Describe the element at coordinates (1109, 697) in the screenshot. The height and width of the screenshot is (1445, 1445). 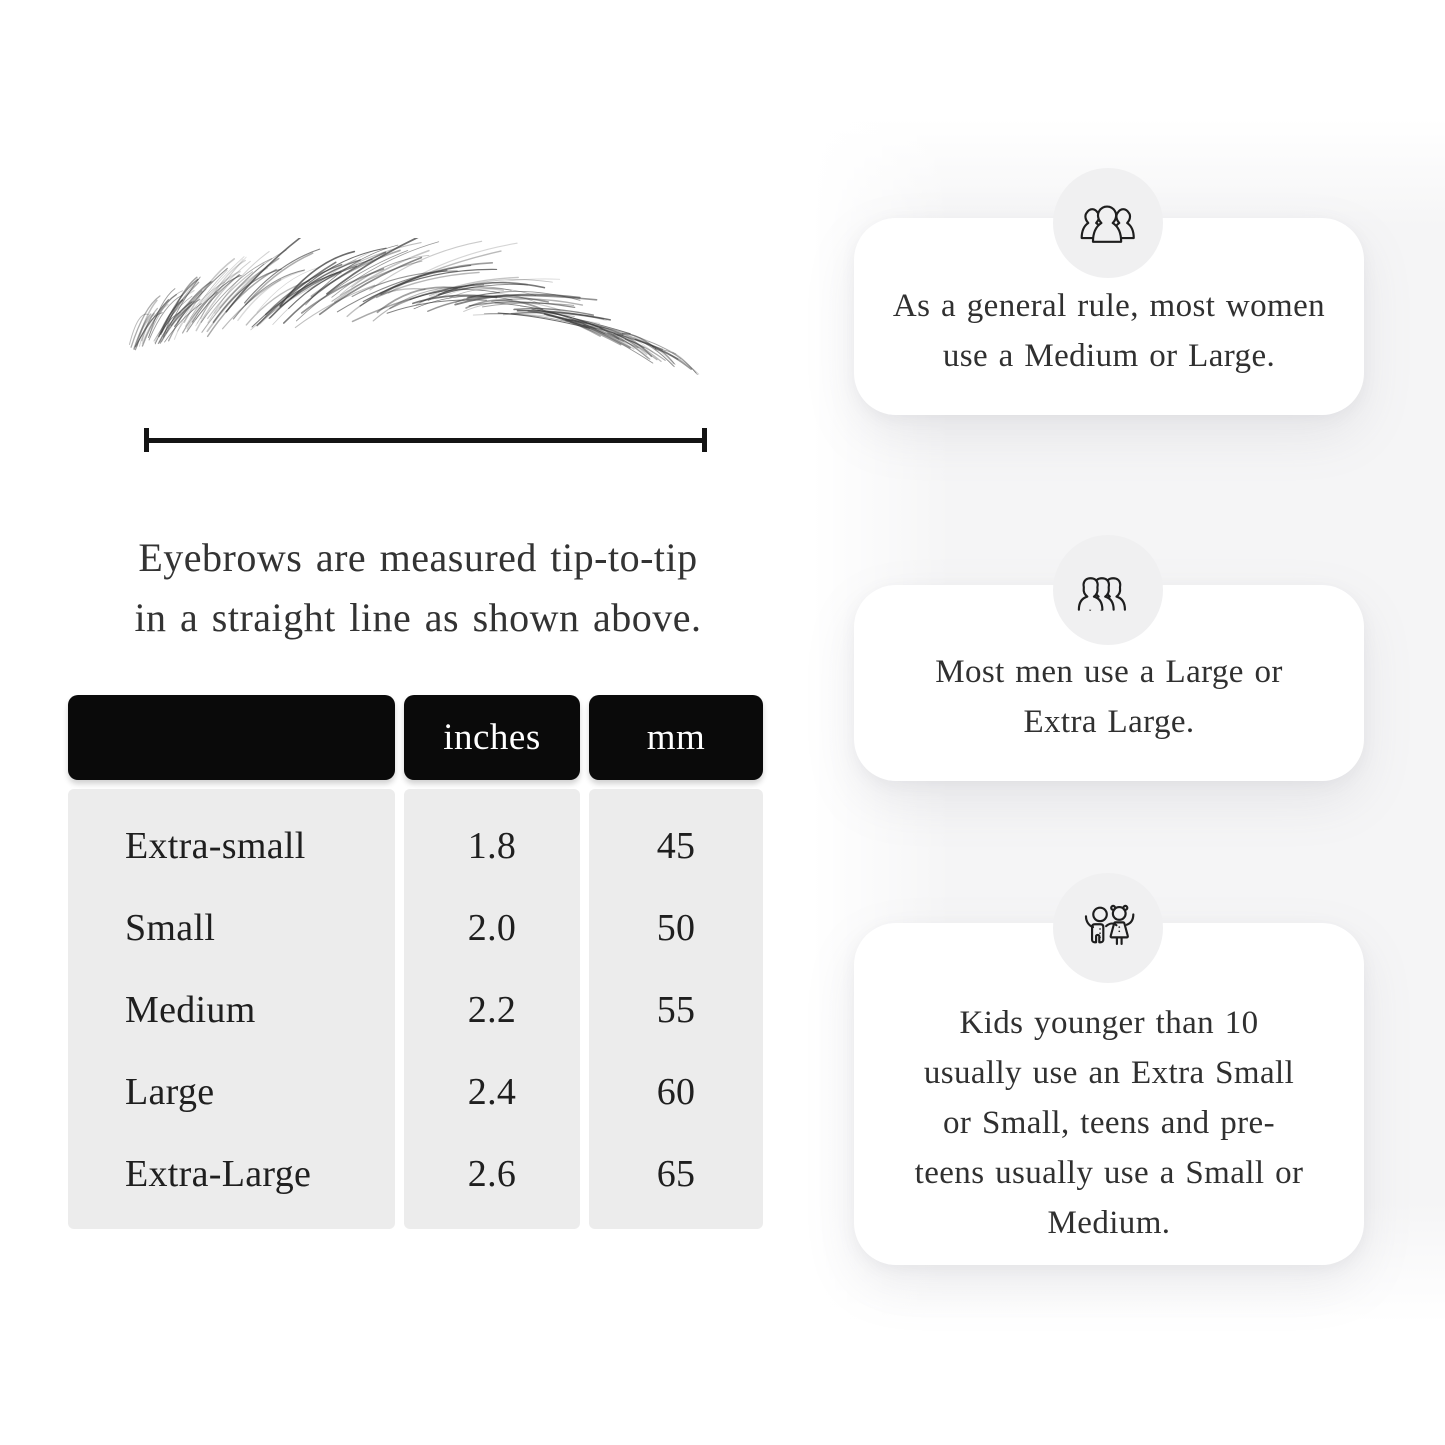
I see `info-card-men-text: Most men use a Large or Extra Large.` at that location.